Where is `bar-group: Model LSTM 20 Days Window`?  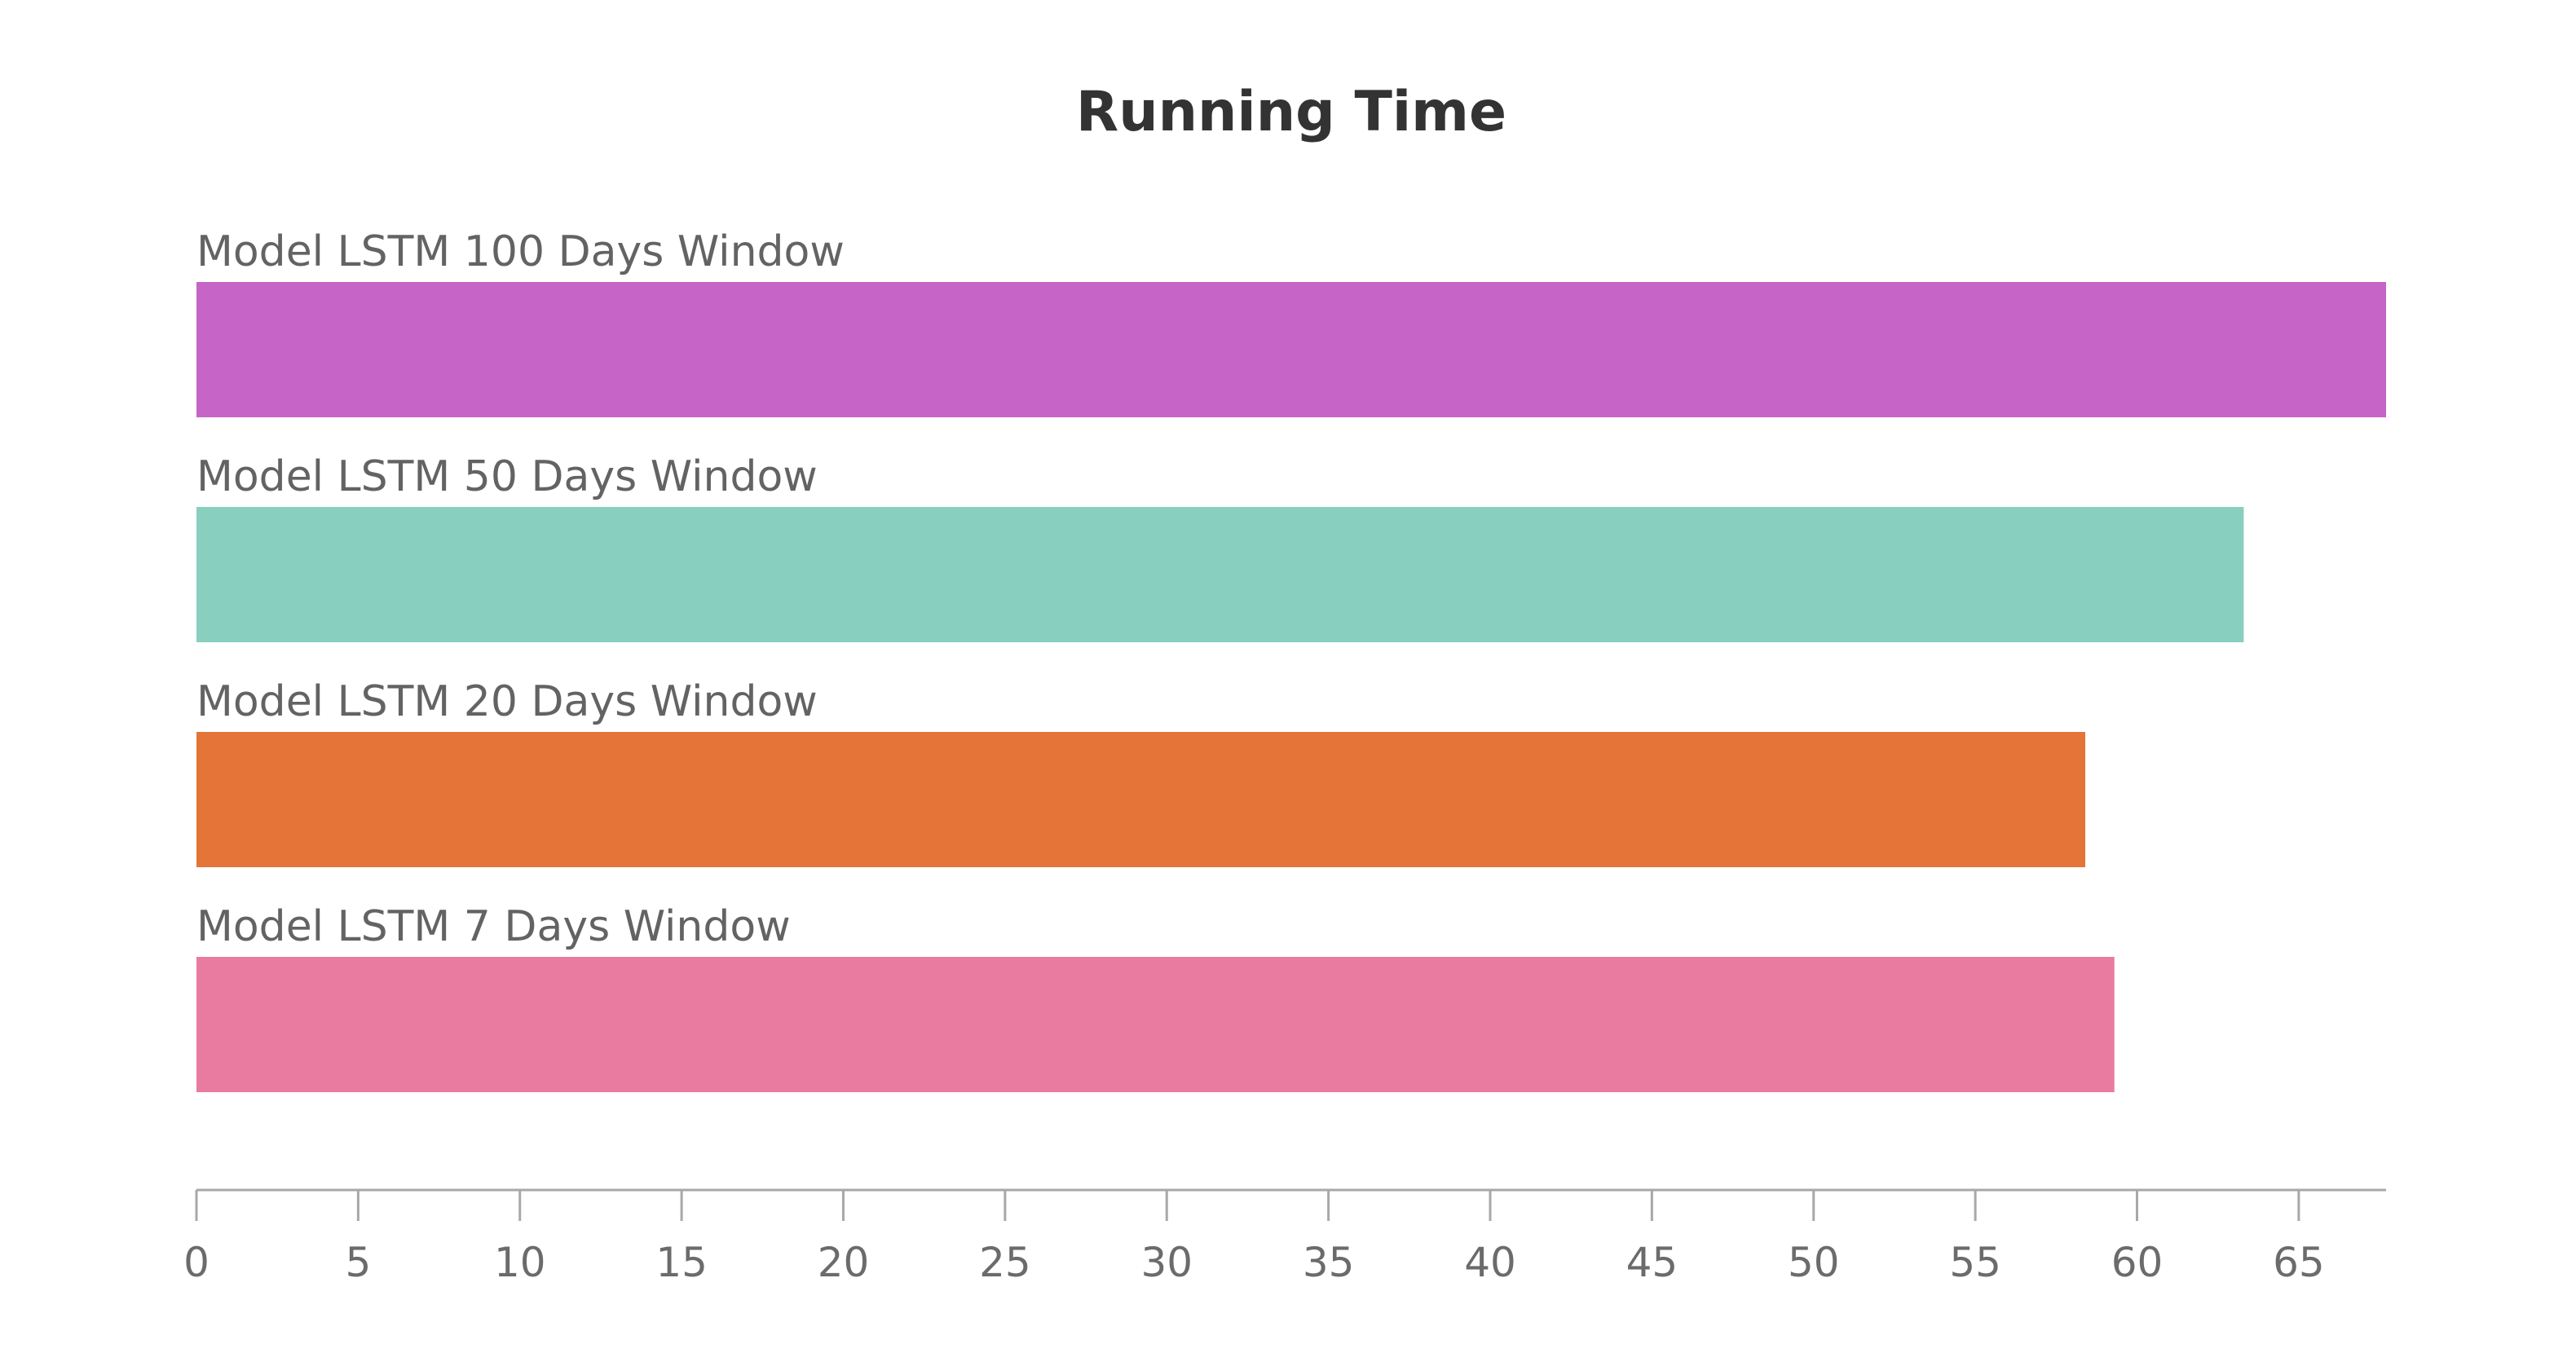
bar-group: Model LSTM 20 Days Window is located at coordinates (1141, 772).